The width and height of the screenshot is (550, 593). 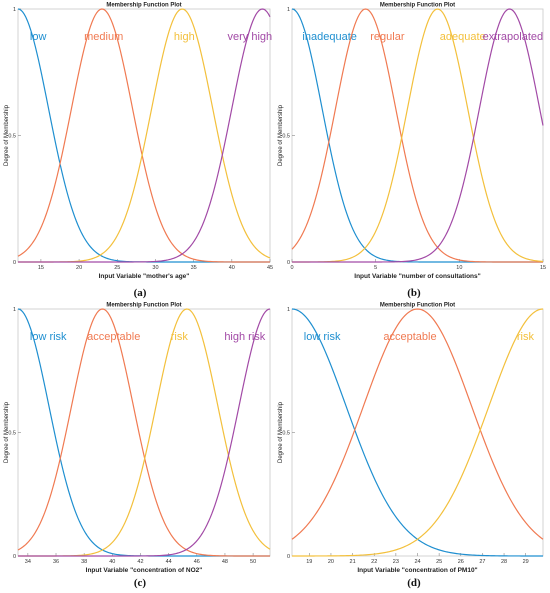 What do you see at coordinates (417, 276) in the screenshot?
I see `x-axis-label: Input Variable "number of consultations"` at bounding box center [417, 276].